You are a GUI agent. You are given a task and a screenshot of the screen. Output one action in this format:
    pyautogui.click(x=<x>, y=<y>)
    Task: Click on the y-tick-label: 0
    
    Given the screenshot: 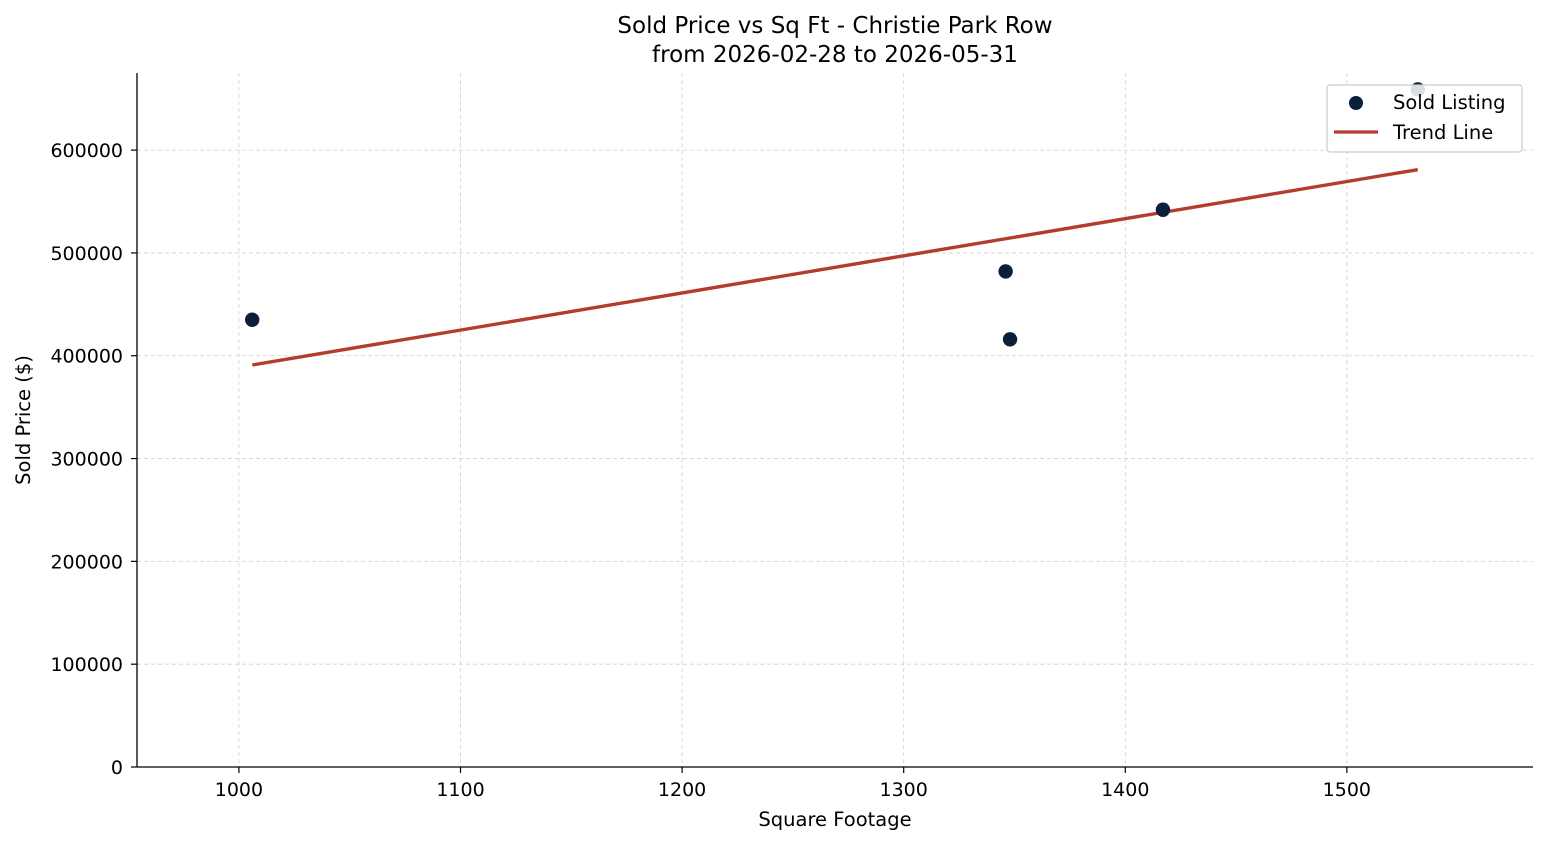 What is the action you would take?
    pyautogui.click(x=117, y=768)
    